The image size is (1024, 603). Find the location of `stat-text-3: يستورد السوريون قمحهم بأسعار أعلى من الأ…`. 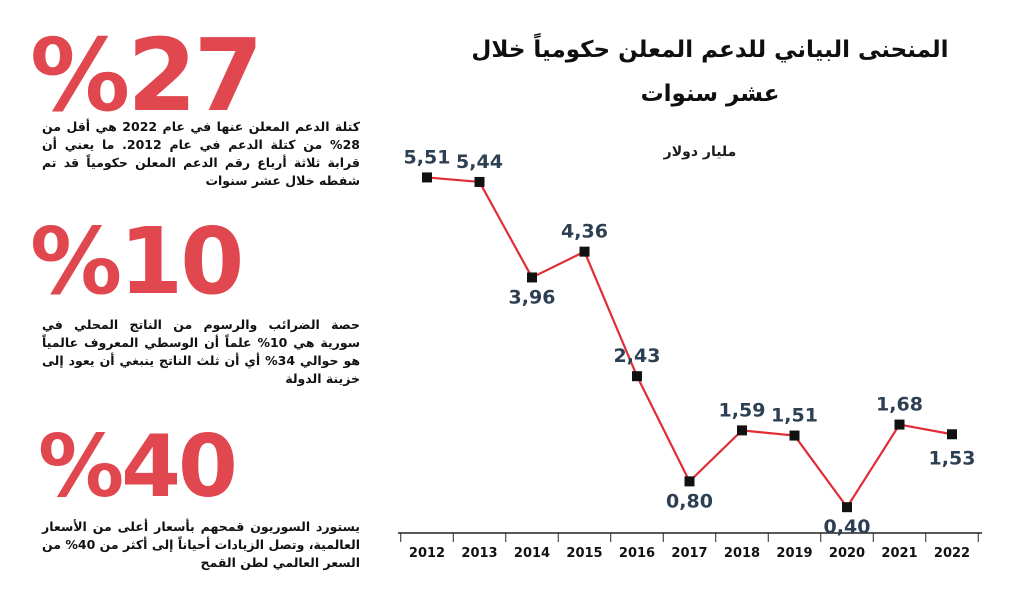

stat-text-3: يستورد السوريون قمحهم بأسعار أعلى من الأ… is located at coordinates (201, 544).